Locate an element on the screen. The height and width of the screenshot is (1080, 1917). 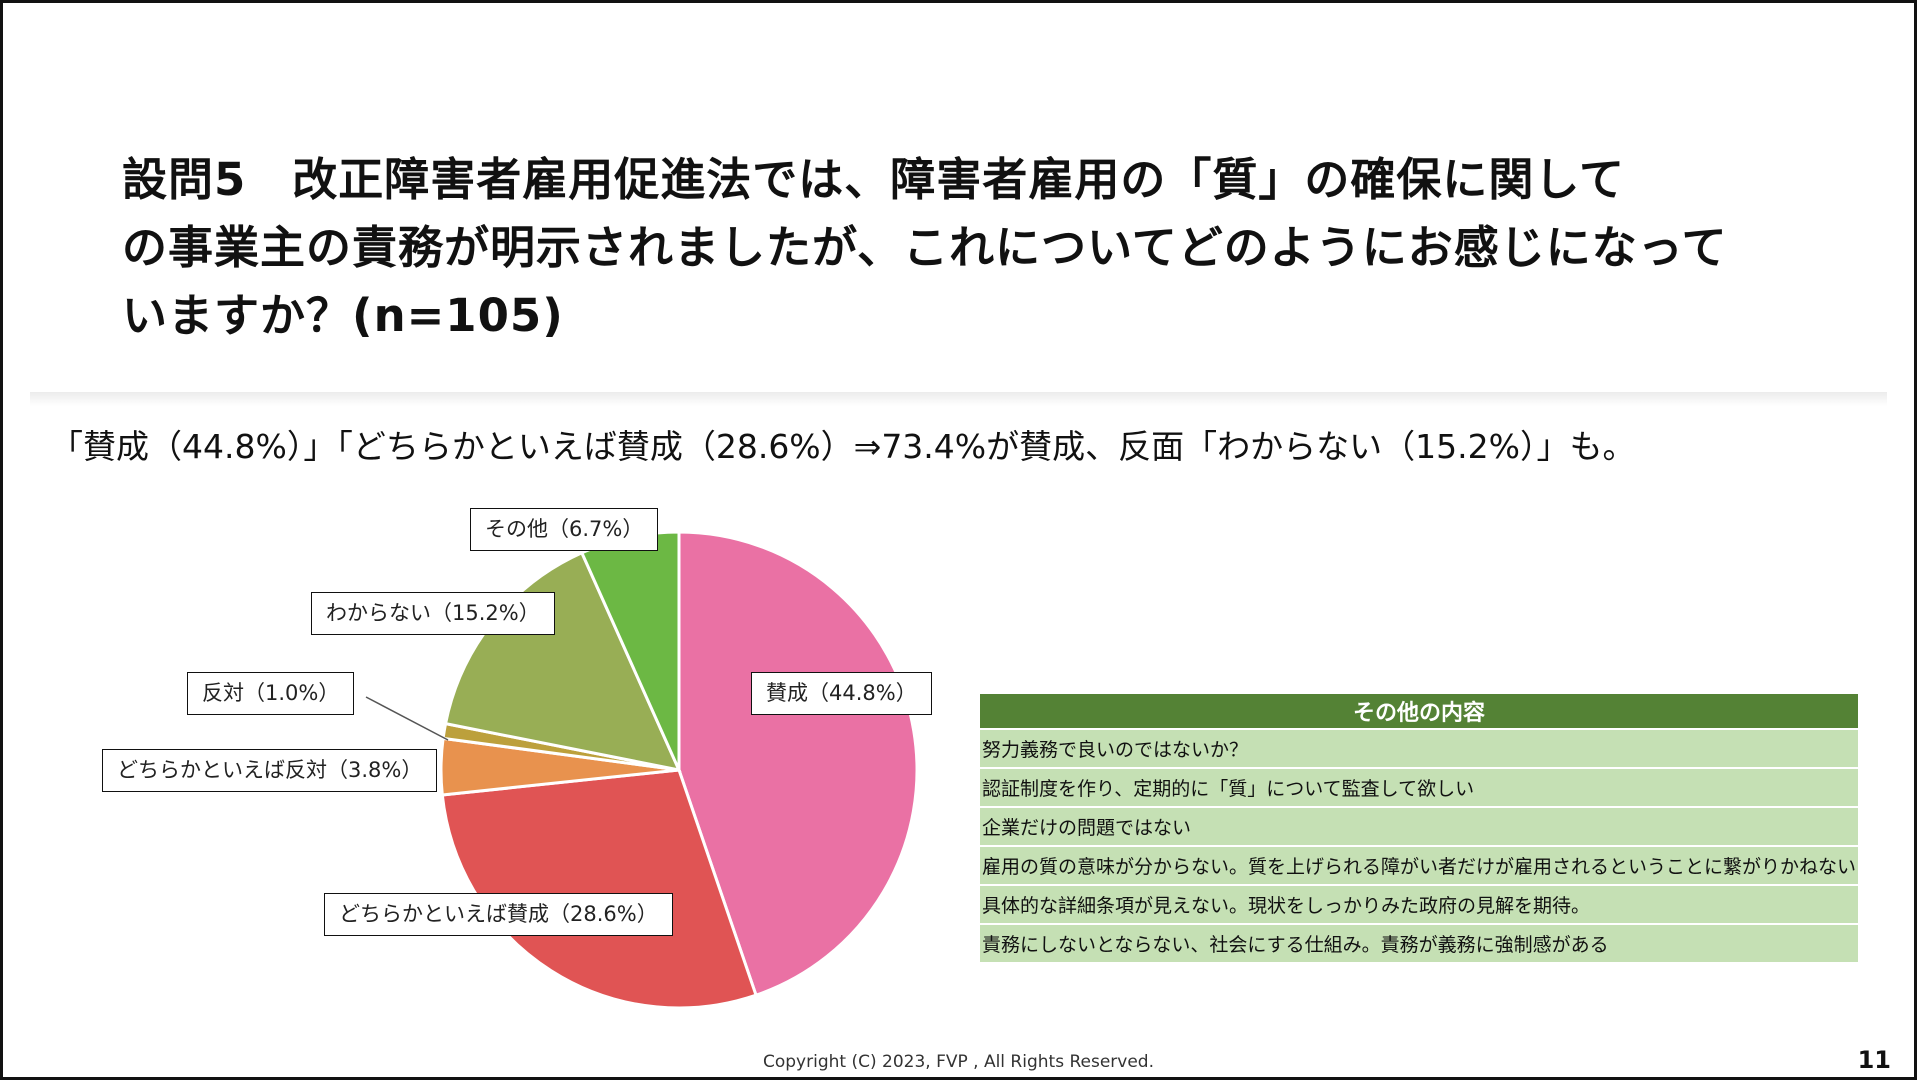
title-line-1: 設問5 改正障害者雇用促進法では、障害者雇用の「質」の確保に関して is located at coordinates (873, 179).